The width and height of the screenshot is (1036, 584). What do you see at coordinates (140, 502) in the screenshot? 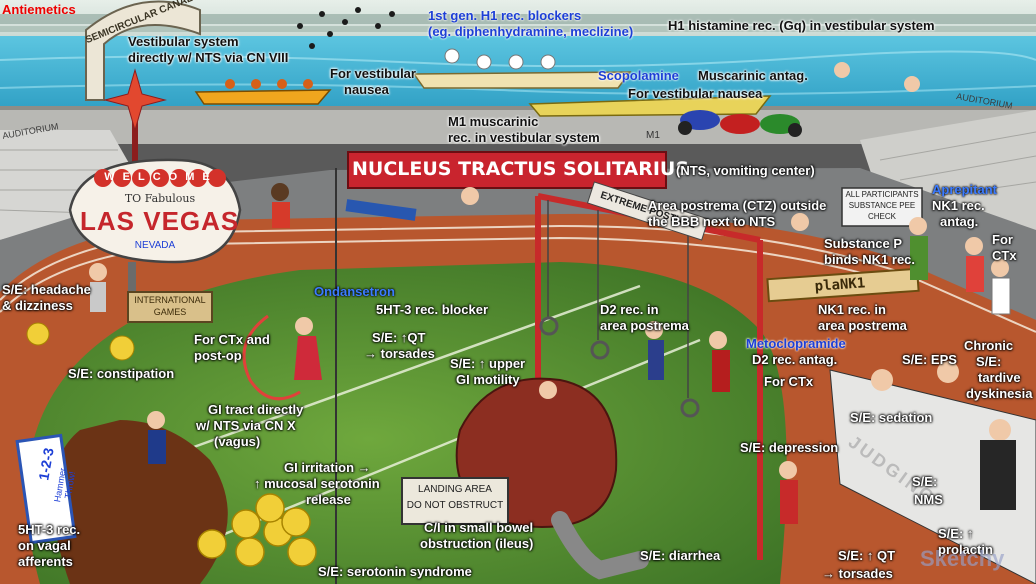
I see `hammer-thrower-cloak` at bounding box center [140, 502].